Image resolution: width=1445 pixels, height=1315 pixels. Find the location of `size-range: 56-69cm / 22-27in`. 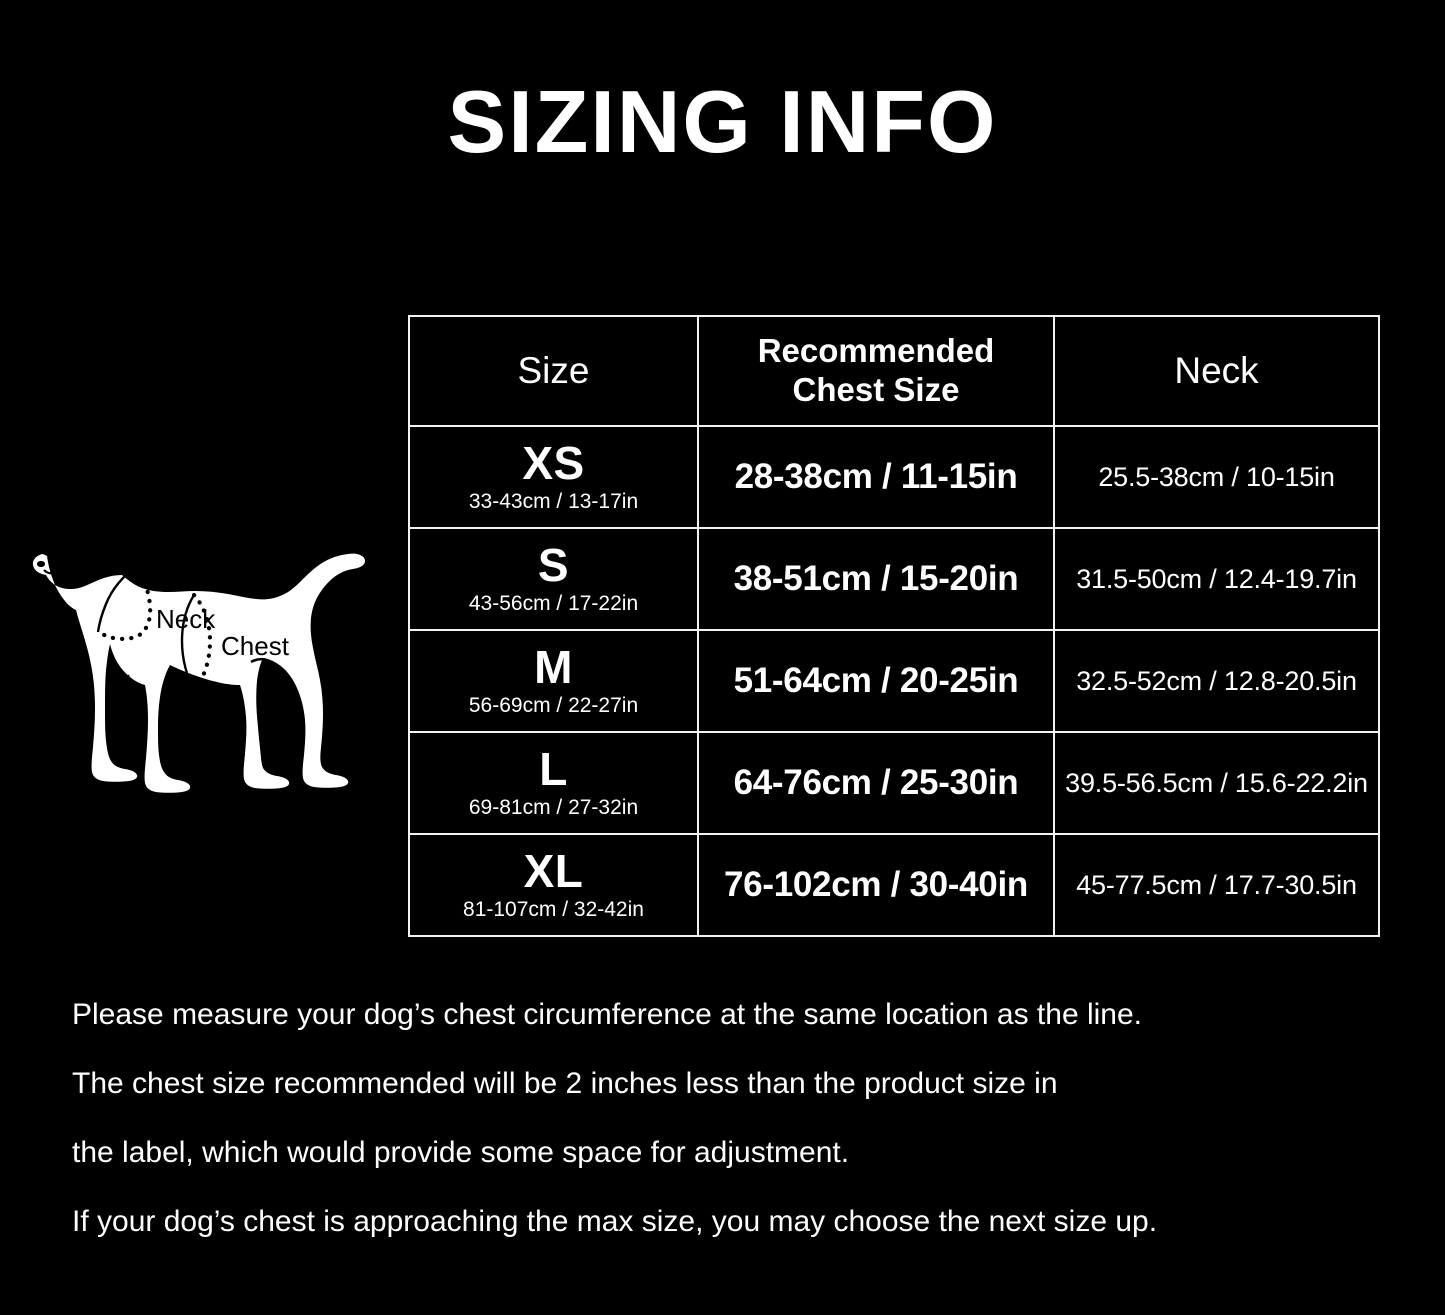

size-range: 56-69cm / 22-27in is located at coordinates (553, 705).